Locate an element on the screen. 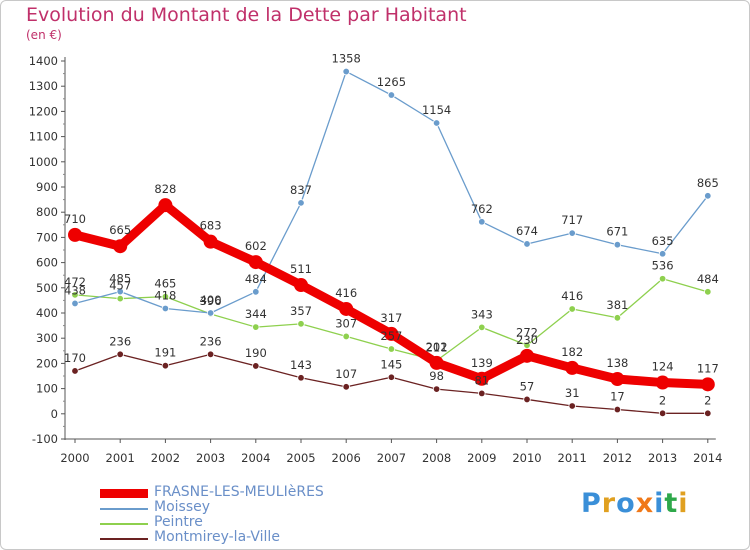 Image resolution: width=750 pixels, height=550 pixels. data-label: 674 is located at coordinates (527, 231).